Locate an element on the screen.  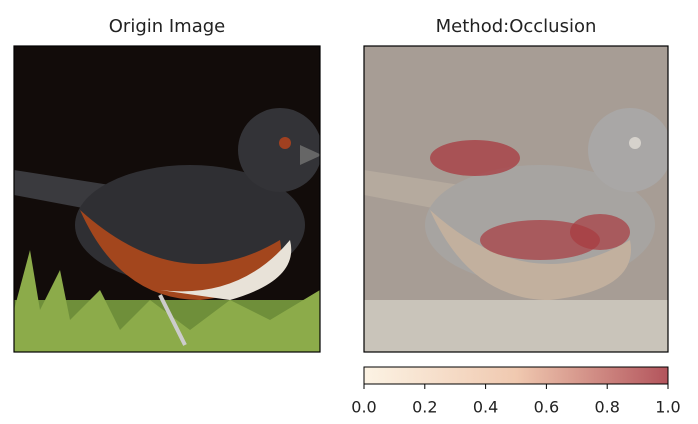
tick-label: 0.2 is located at coordinates (424, 407).